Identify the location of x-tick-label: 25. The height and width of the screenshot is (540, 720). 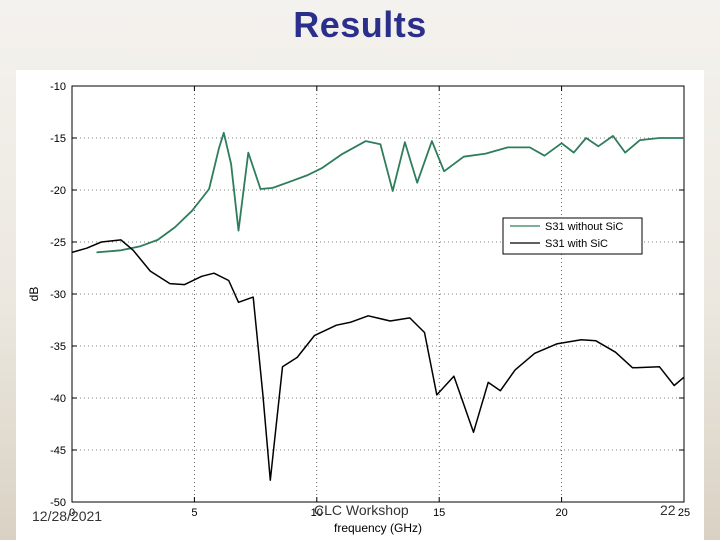
(684, 513).